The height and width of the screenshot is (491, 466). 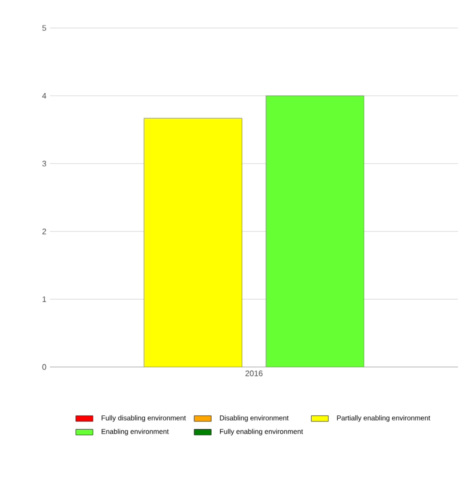 I want to click on x-tick-label: 2016, so click(x=254, y=373).